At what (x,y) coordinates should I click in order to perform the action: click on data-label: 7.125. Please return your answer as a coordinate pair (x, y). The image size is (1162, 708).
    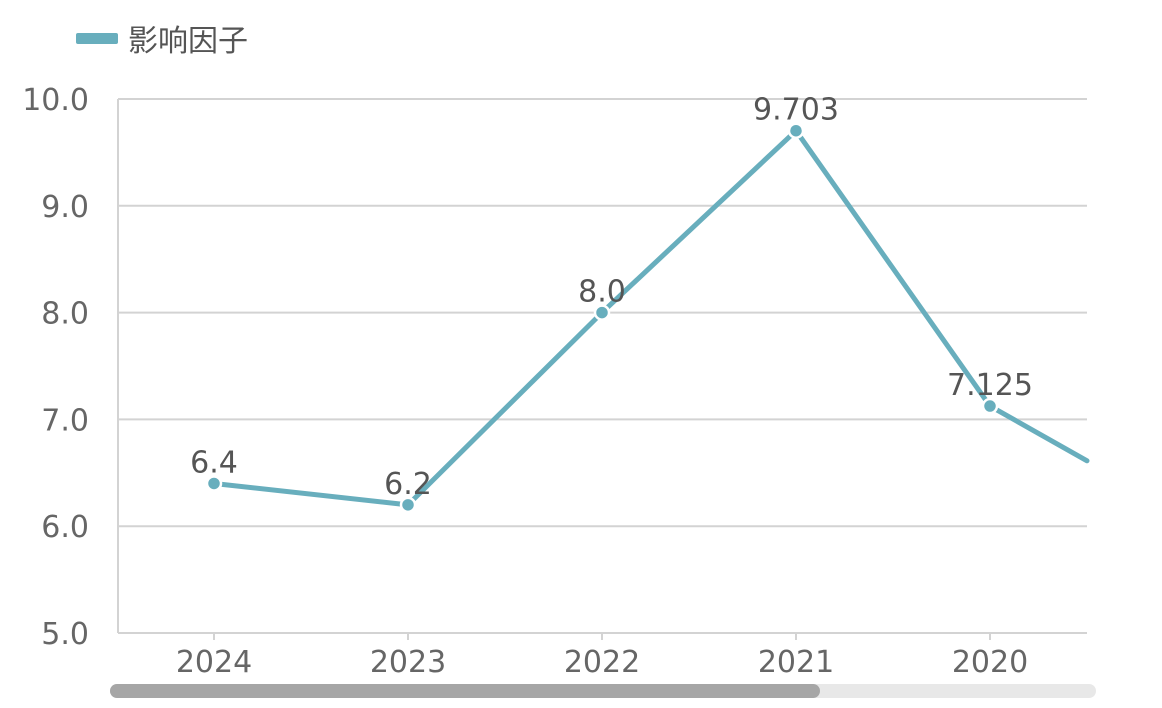
    Looking at the image, I should click on (990, 385).